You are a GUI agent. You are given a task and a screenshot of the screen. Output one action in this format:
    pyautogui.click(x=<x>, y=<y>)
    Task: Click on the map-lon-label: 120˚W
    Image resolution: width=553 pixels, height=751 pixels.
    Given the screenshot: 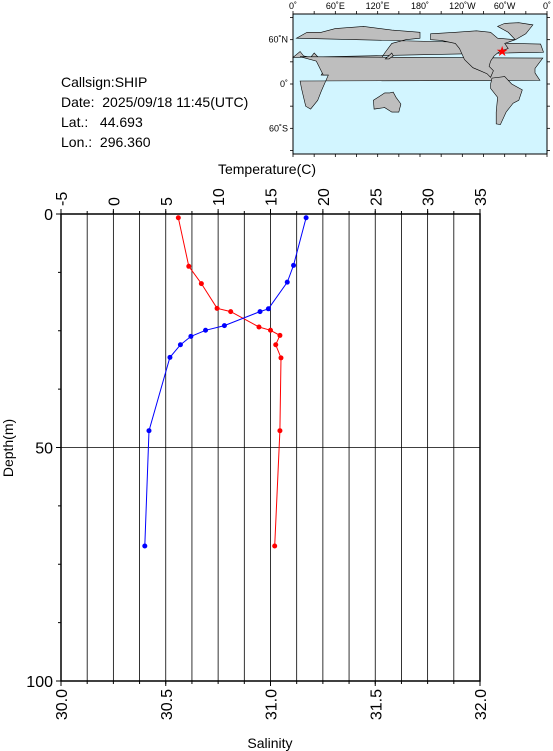 What is the action you would take?
    pyautogui.click(x=462, y=6)
    